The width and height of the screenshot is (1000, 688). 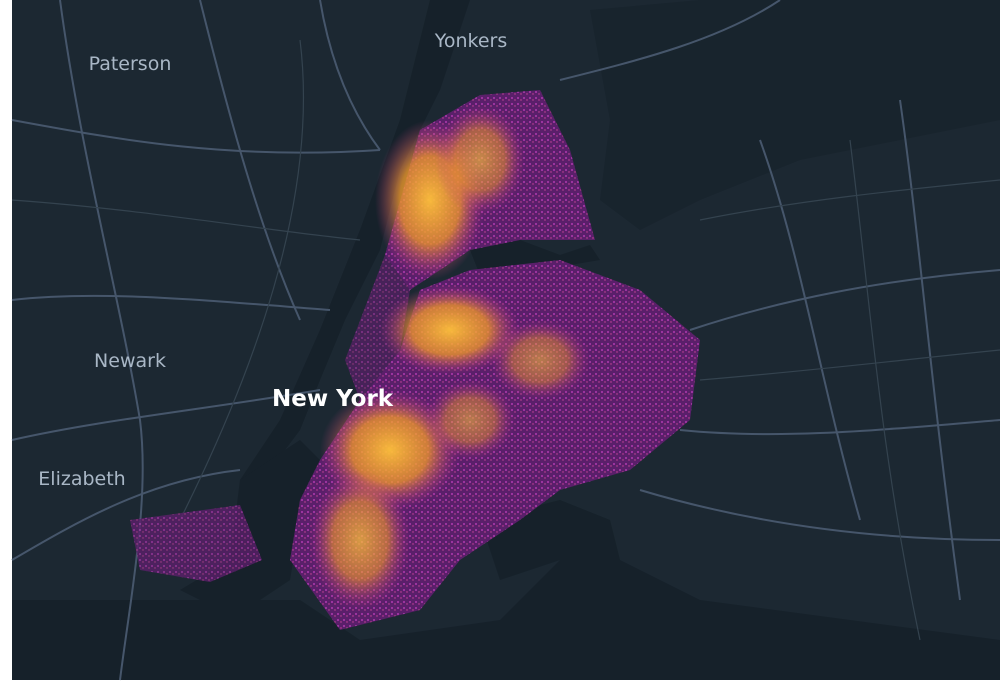 What do you see at coordinates (130, 64) in the screenshot?
I see `place-label: Paterson` at bounding box center [130, 64].